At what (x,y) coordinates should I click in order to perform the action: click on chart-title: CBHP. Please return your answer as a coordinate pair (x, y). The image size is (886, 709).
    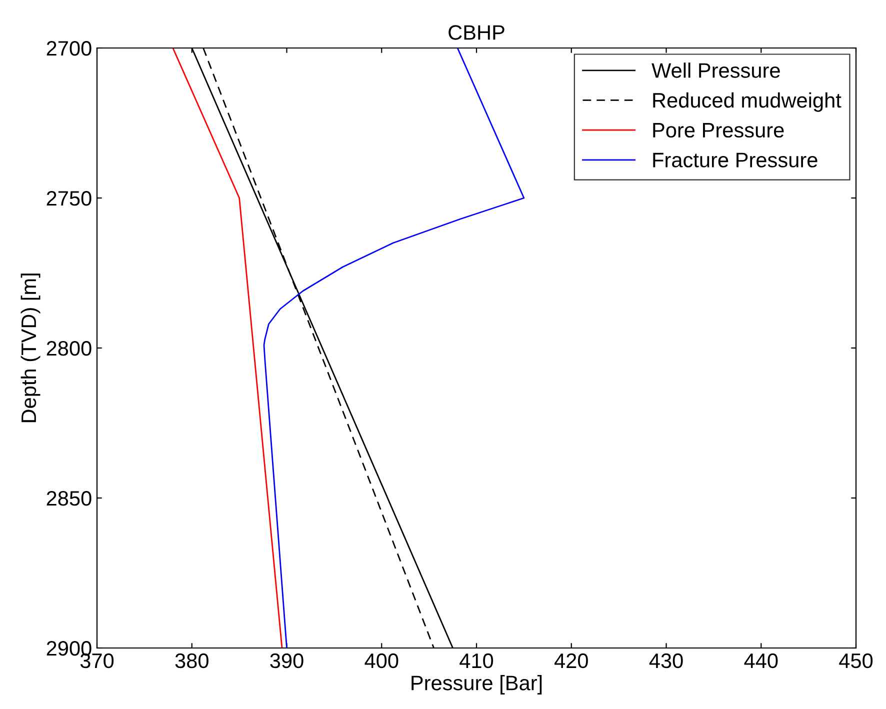
    Looking at the image, I should click on (476, 32).